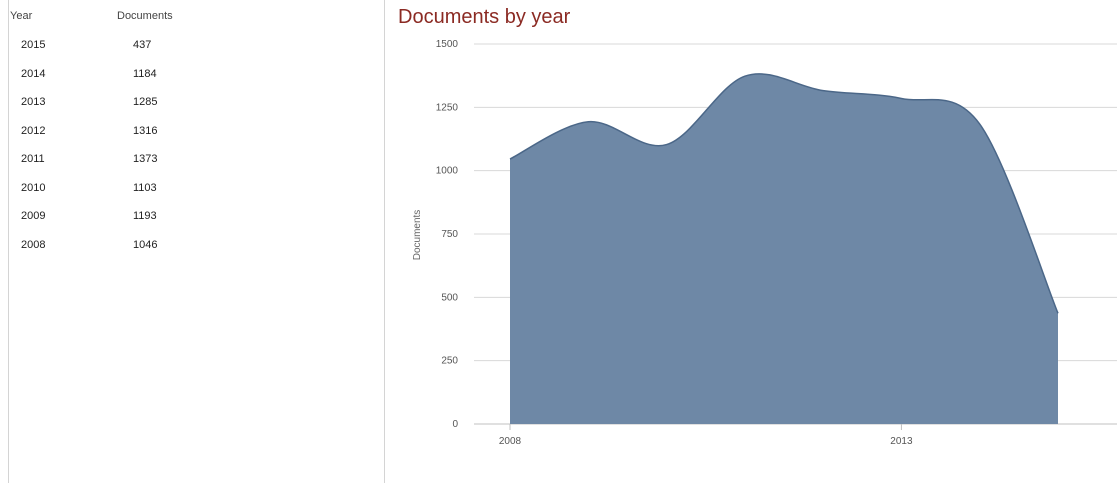 The width and height of the screenshot is (1117, 483). I want to click on data-point-2008, so click(510, 159).